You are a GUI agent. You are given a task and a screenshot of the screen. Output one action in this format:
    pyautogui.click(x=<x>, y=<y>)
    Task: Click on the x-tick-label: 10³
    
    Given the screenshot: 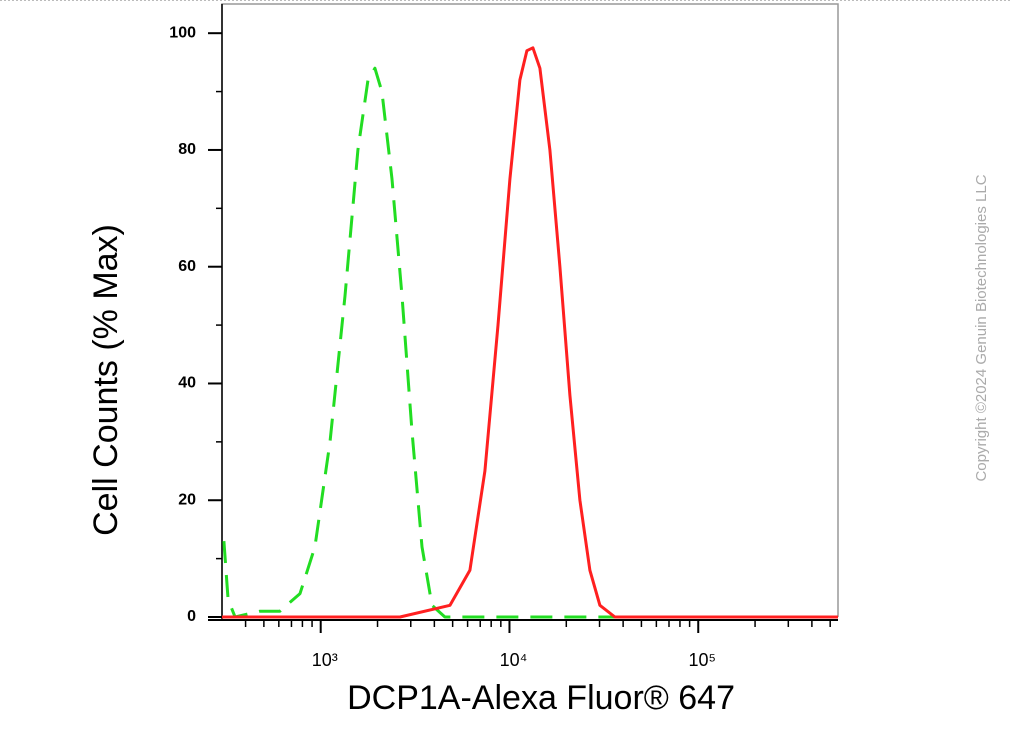 What is the action you would take?
    pyautogui.click(x=325, y=660)
    